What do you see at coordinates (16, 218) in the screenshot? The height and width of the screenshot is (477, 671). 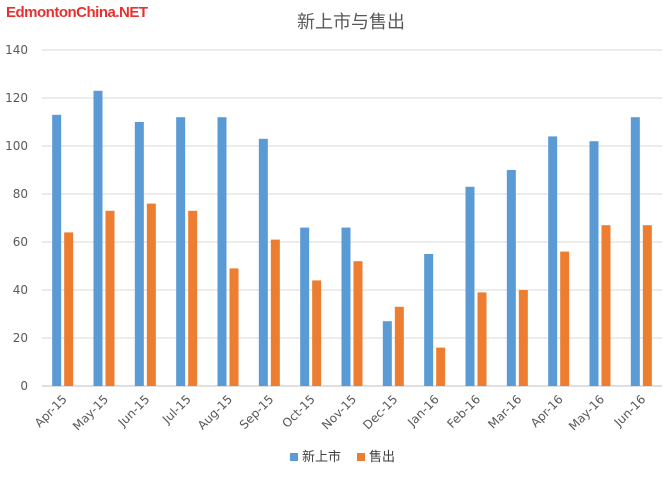 I see `y-axis-ticks: 0 20 40 60 80 100 120 140` at bounding box center [16, 218].